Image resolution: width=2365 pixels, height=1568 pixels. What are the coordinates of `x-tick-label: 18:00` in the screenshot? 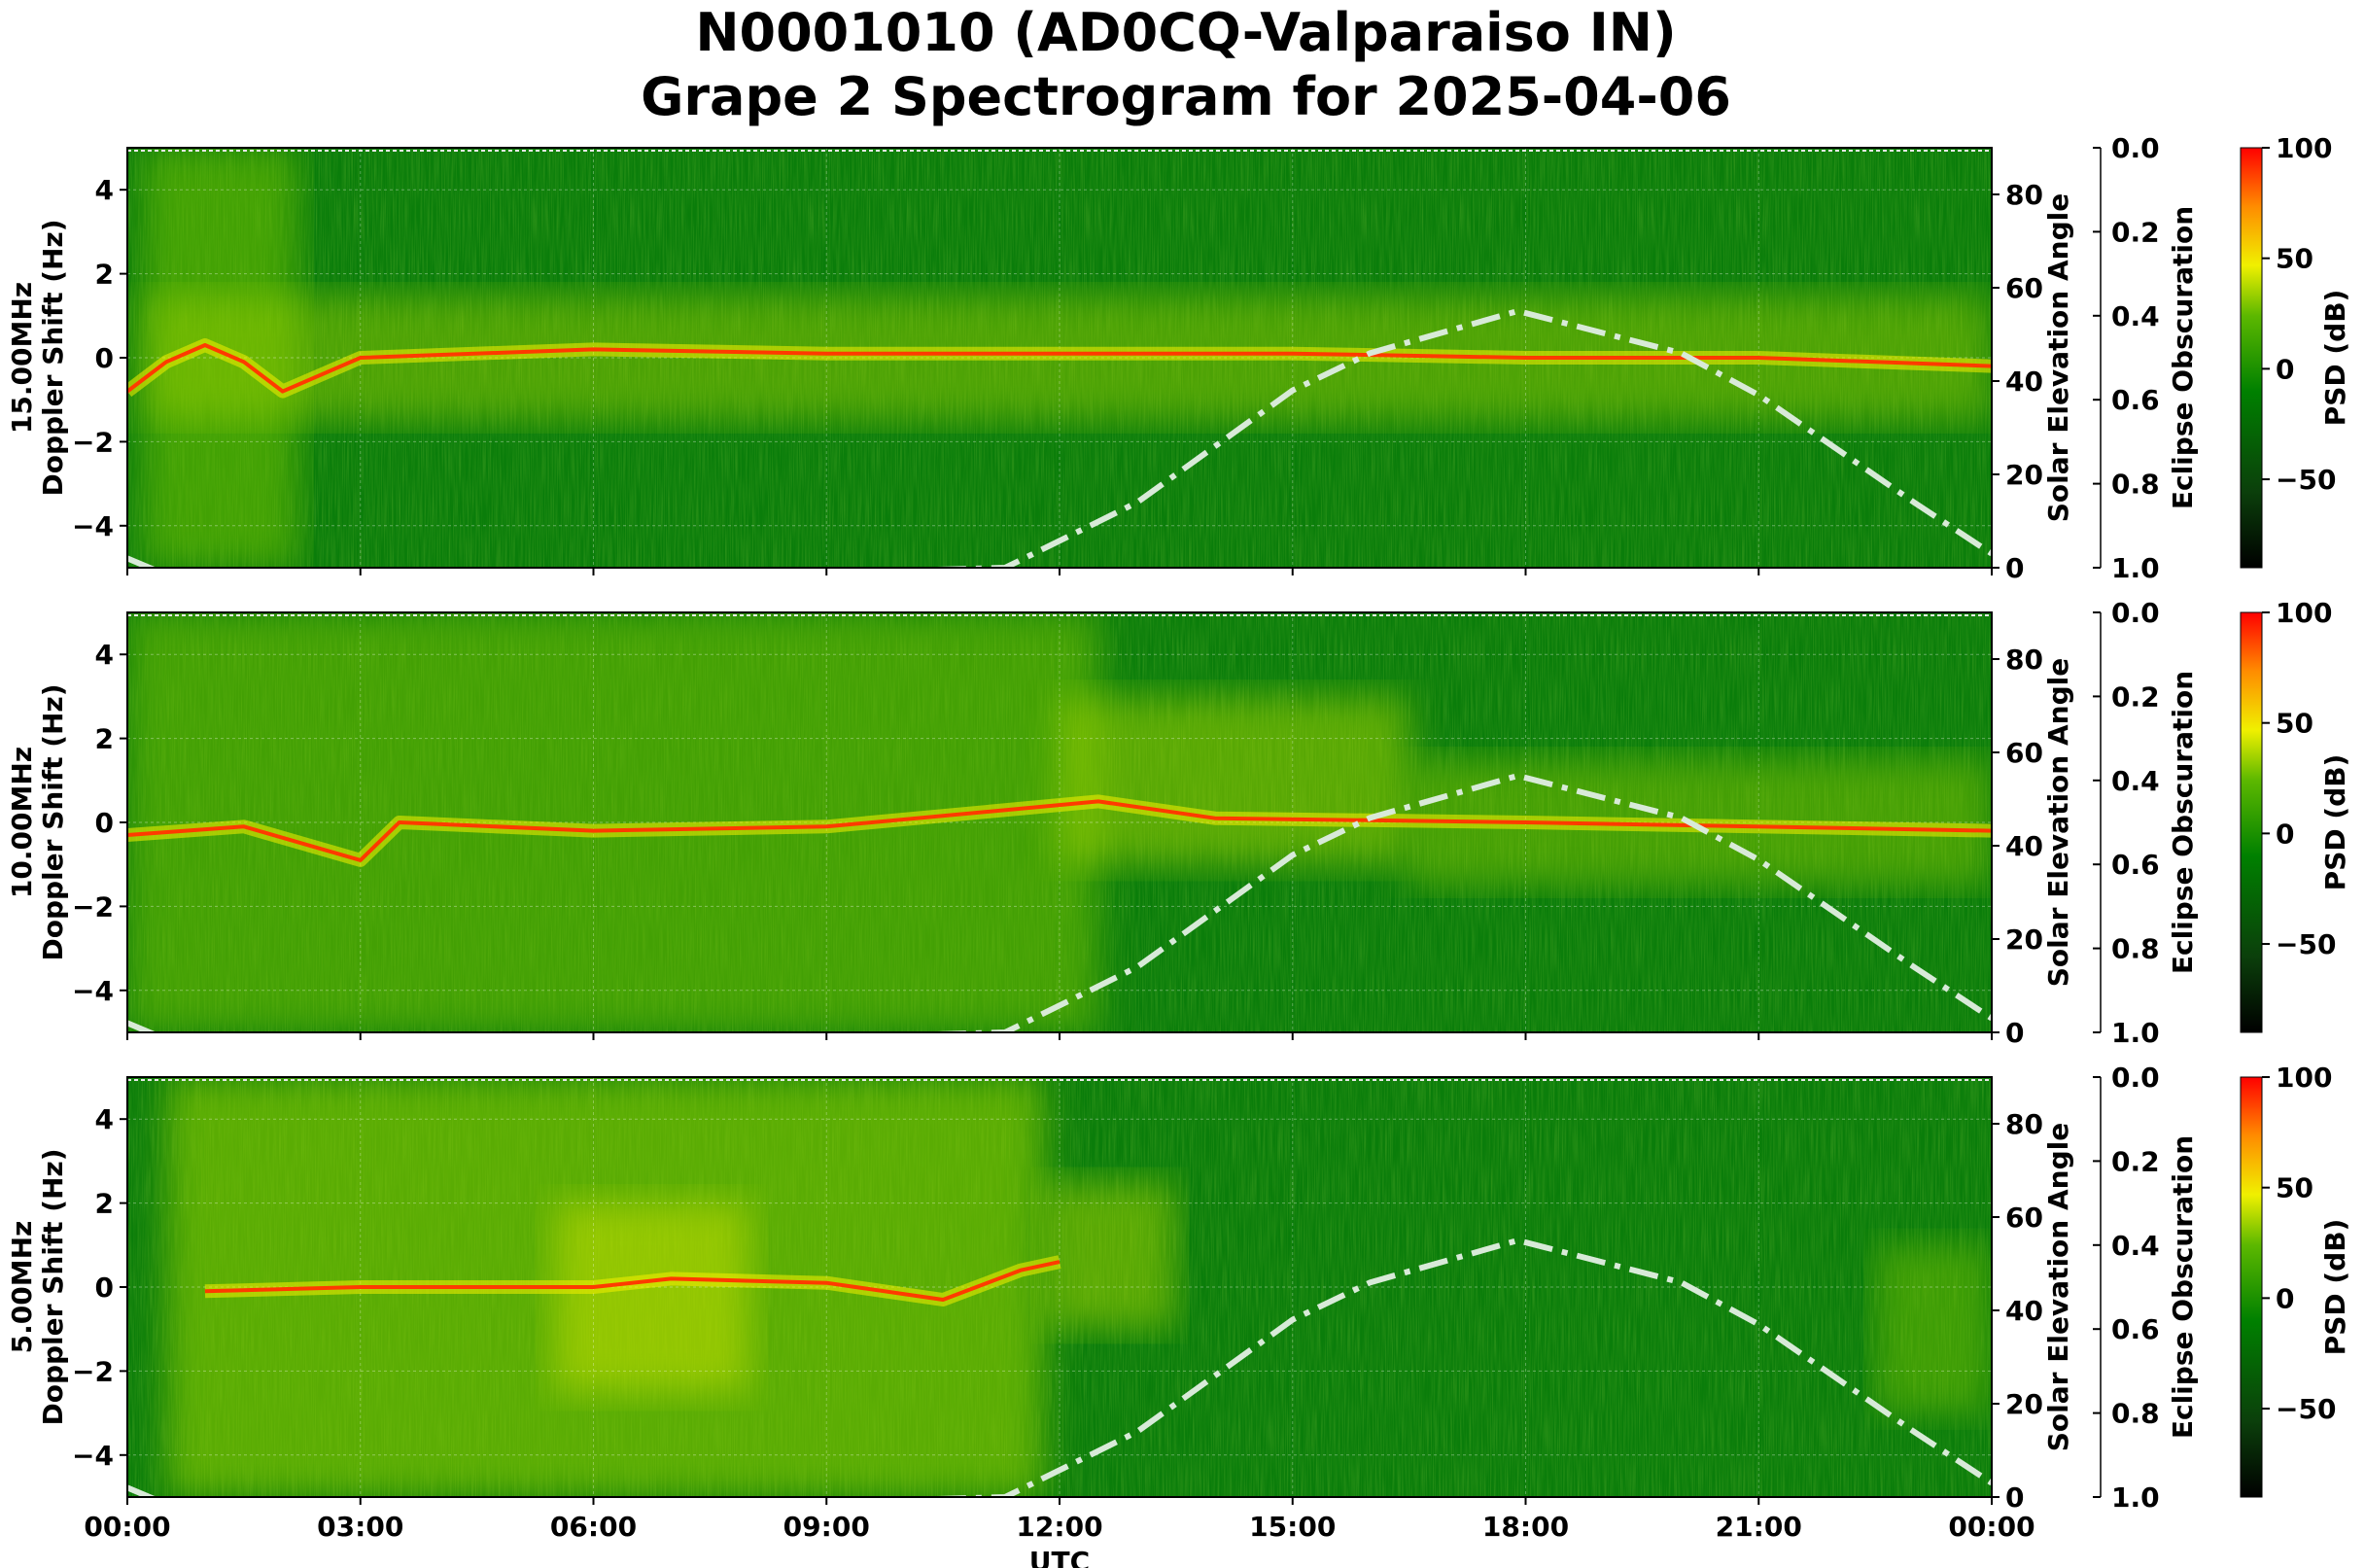 It's located at (1525, 1527).